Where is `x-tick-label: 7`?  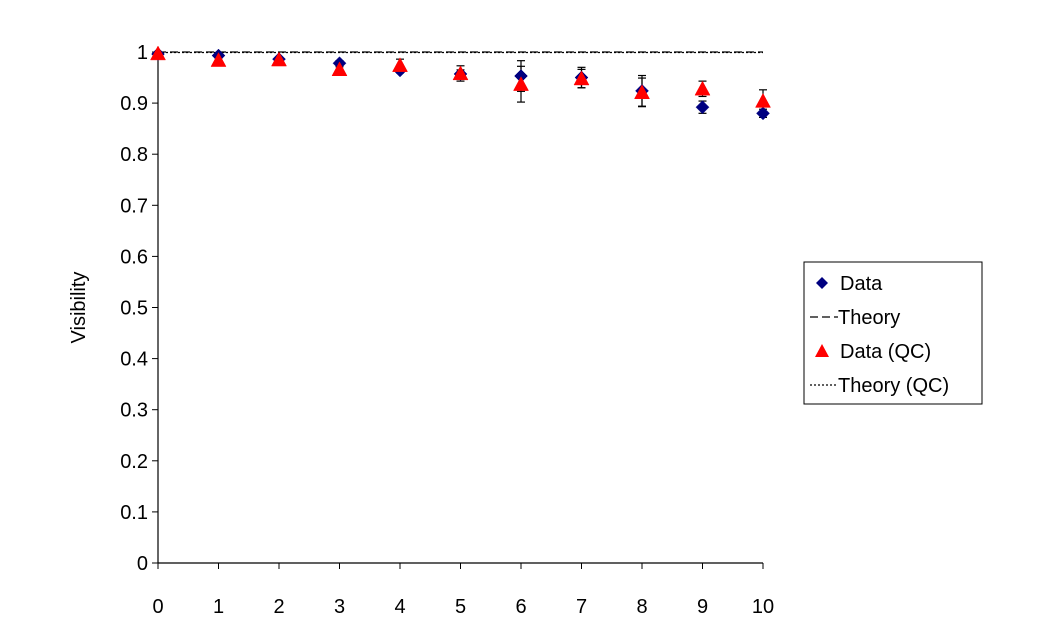
x-tick-label: 7 is located at coordinates (581, 607).